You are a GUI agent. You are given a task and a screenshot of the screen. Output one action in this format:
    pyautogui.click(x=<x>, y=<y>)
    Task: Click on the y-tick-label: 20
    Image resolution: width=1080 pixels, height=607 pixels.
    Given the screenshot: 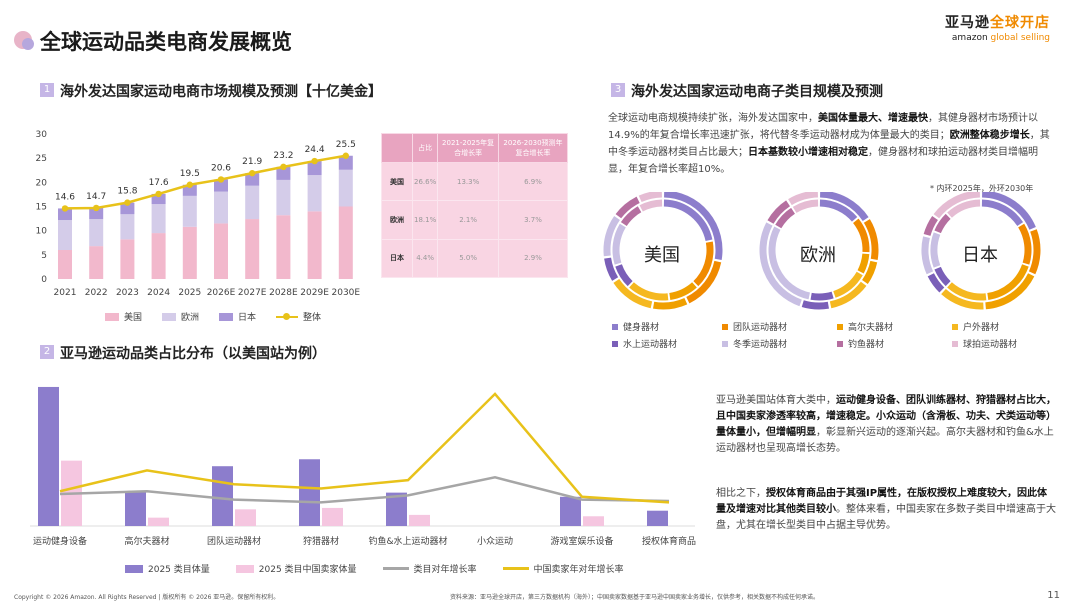 What is the action you would take?
    pyautogui.click(x=42, y=183)
    